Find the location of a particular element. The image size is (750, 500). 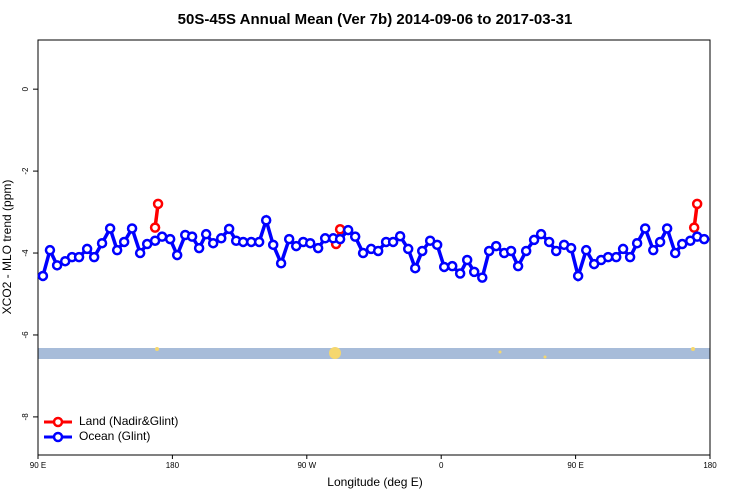

y-tick-label: -6 is located at coordinates (25, 335).